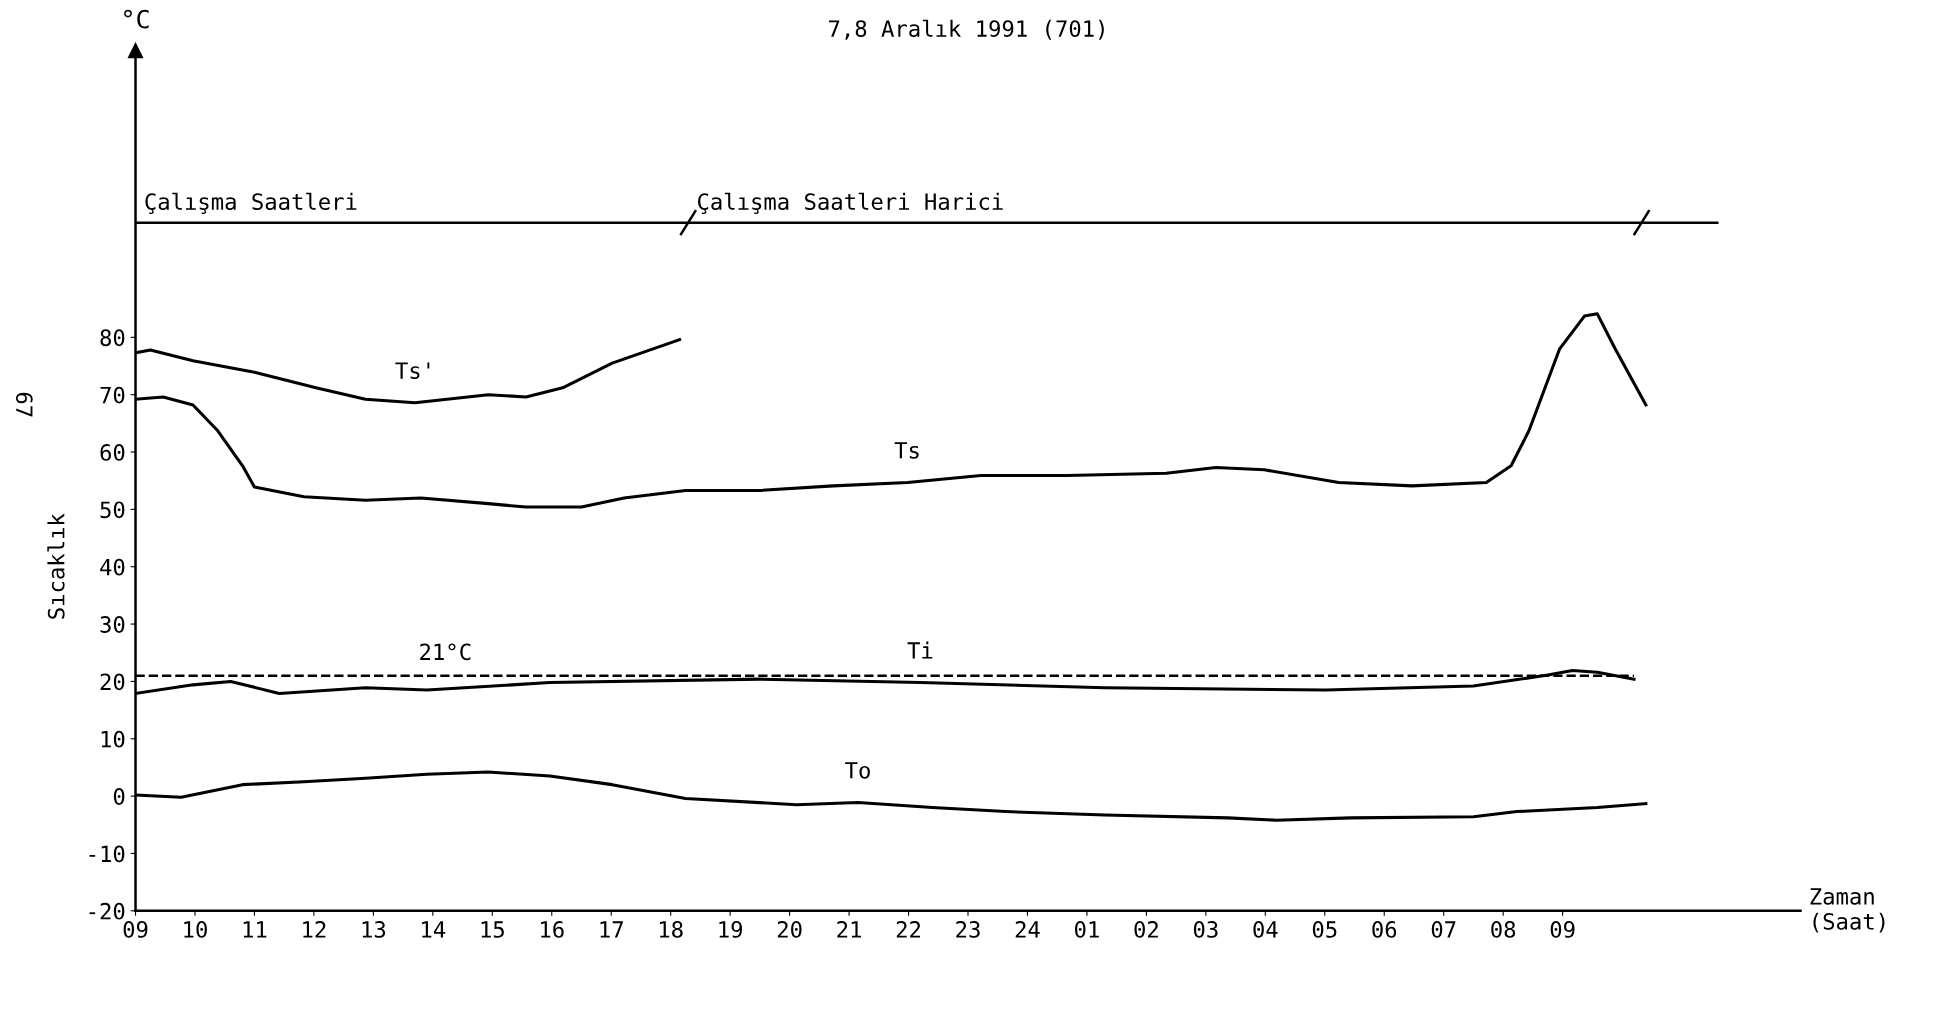 This screenshot has height=1012, width=1936. I want to click on x-tick-label: 10, so click(195, 929).